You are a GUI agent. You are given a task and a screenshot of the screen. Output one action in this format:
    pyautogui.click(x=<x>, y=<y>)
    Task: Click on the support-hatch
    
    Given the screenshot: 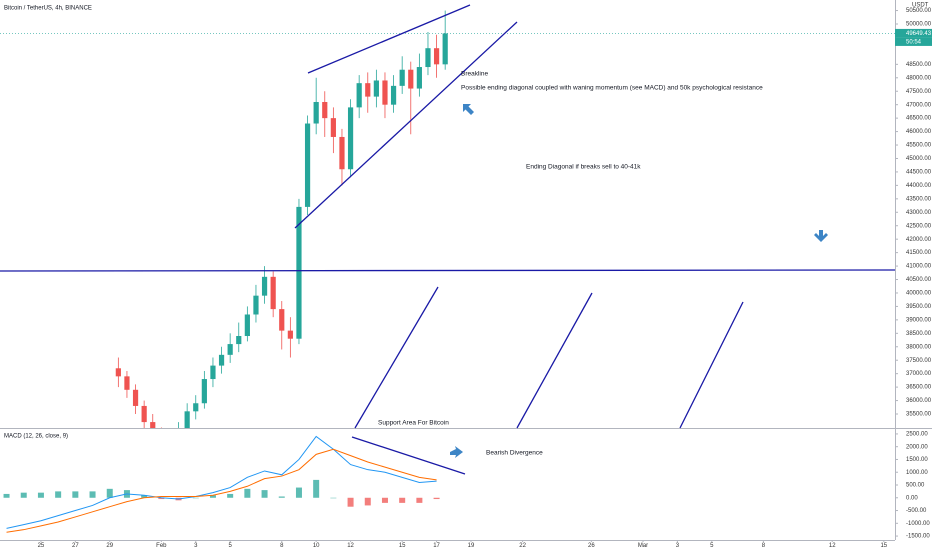 What is the action you would take?
    pyautogui.click(x=711, y=365)
    